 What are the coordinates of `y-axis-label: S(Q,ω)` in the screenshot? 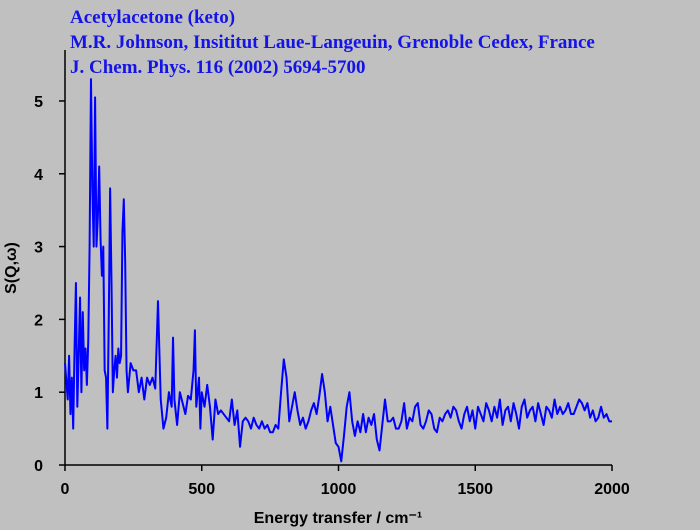 It's located at (11, 268).